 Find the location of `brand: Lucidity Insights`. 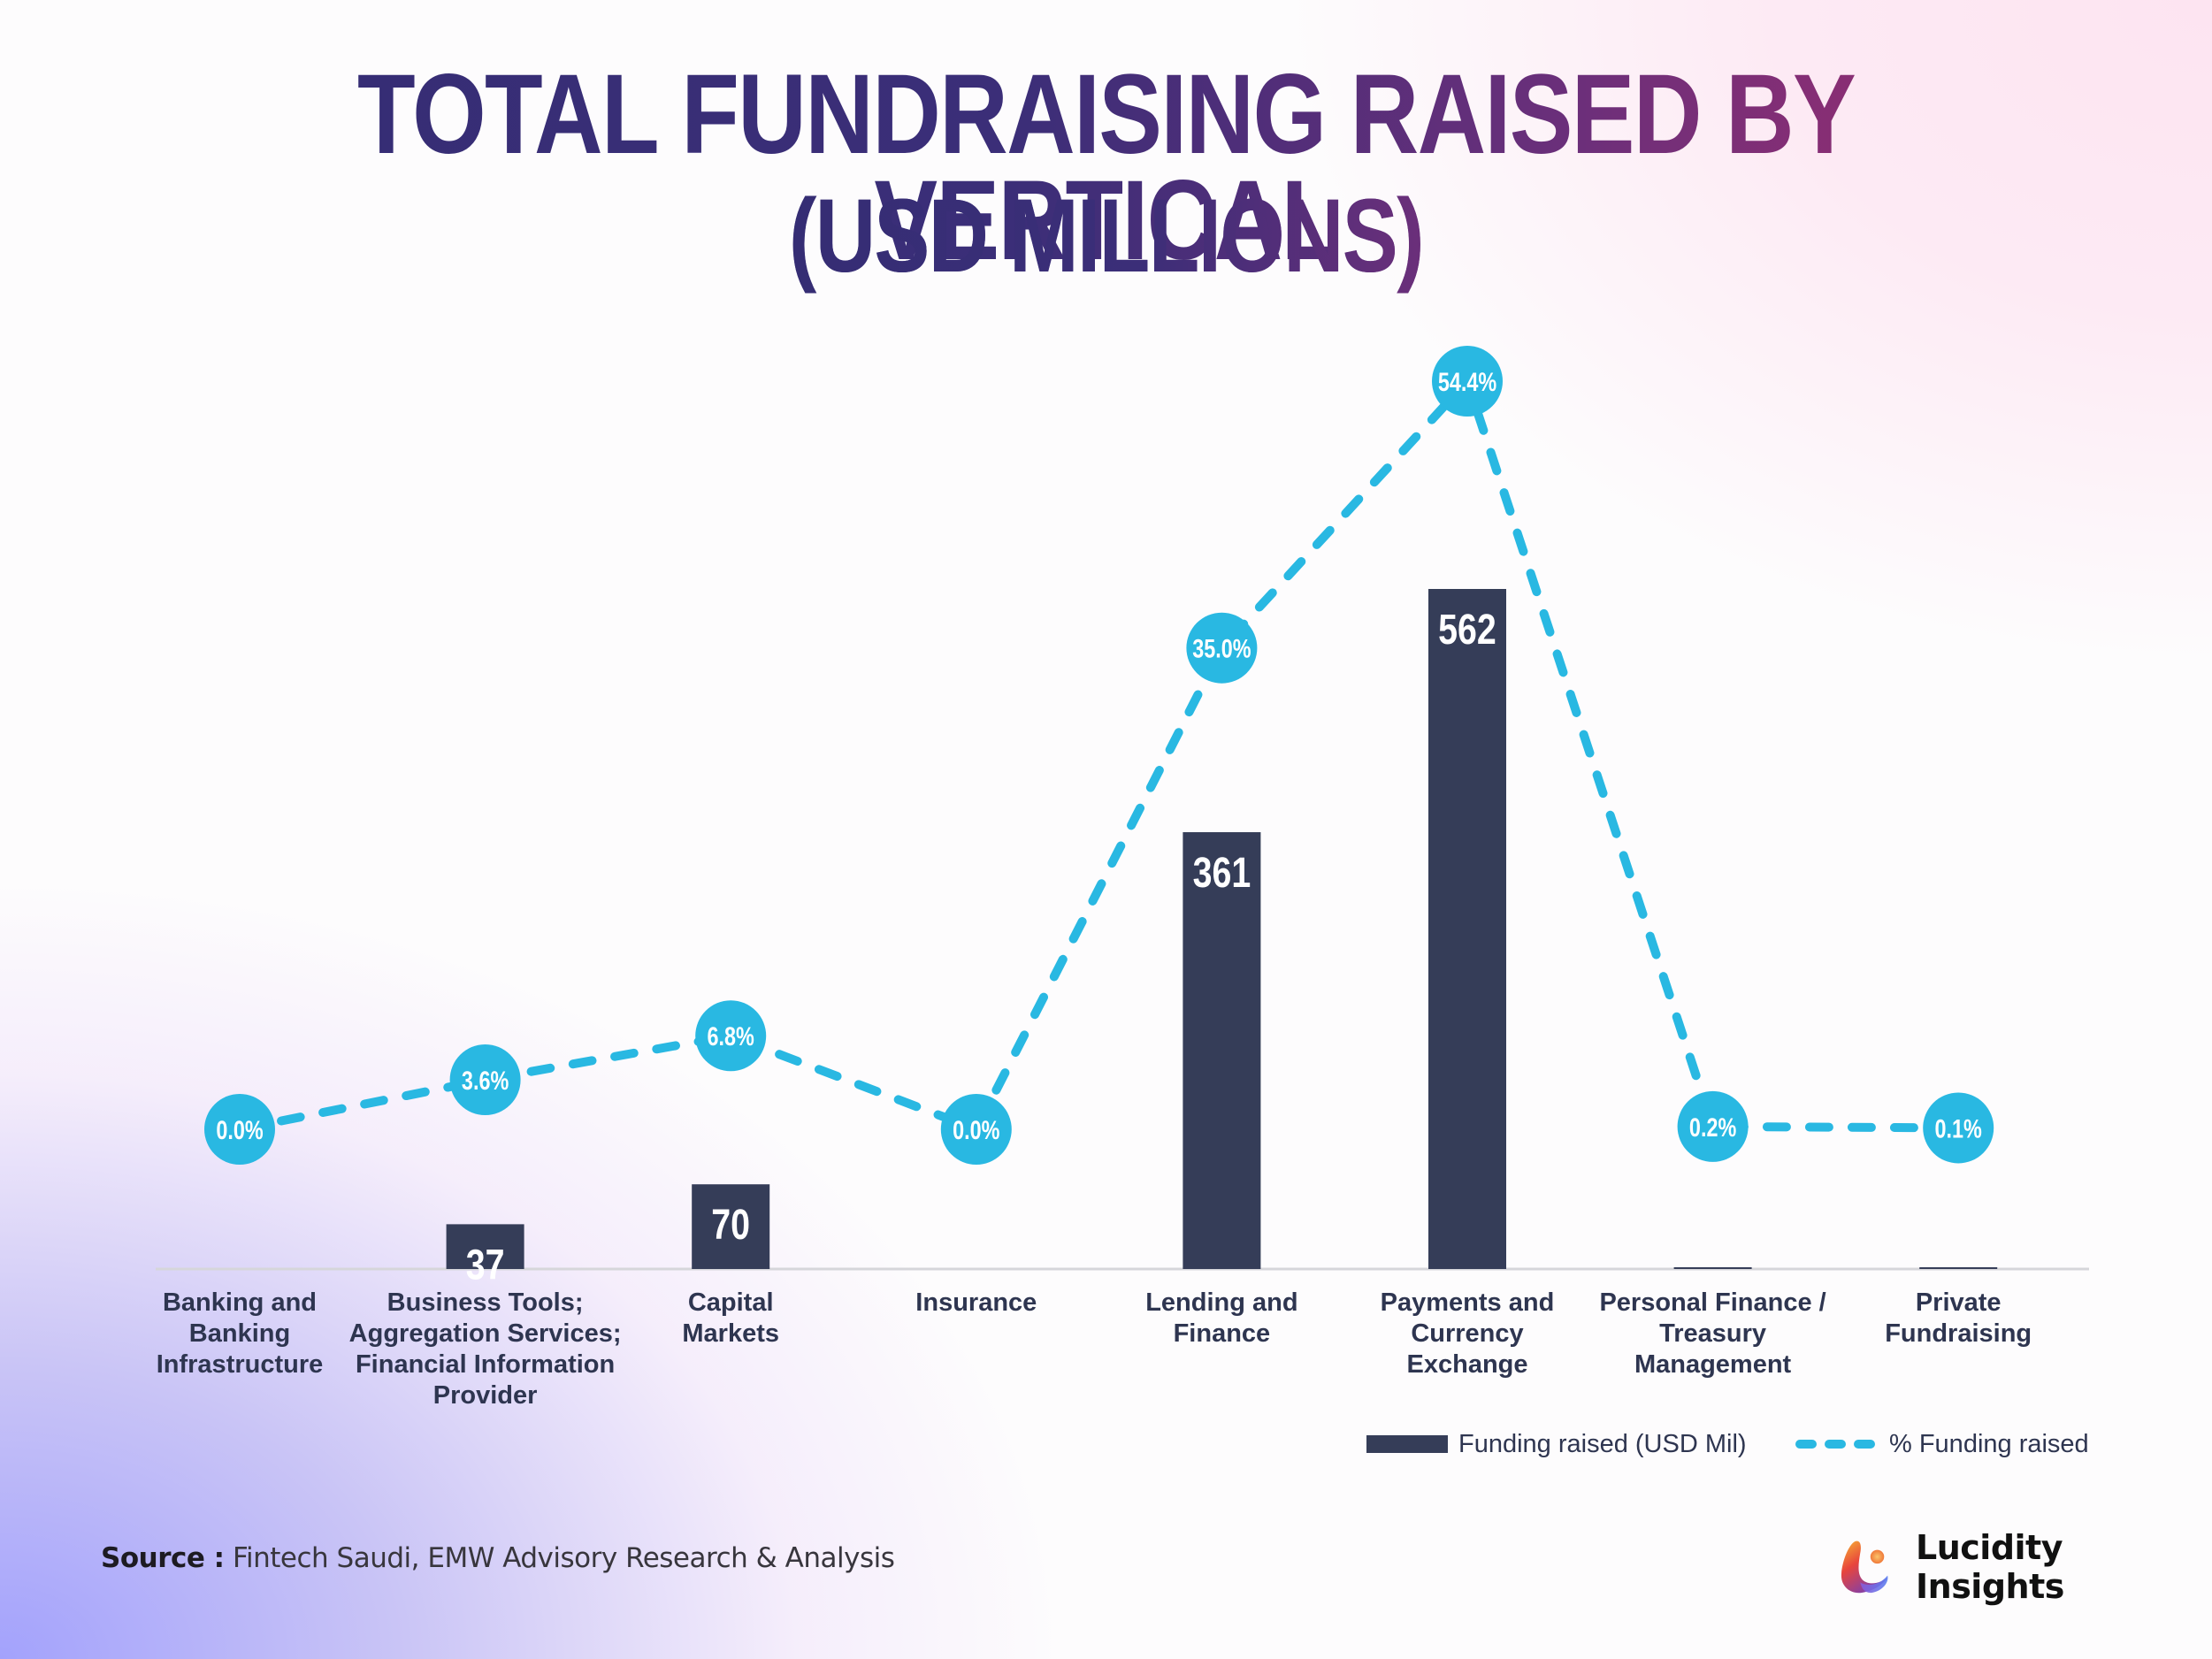

brand: Lucidity Insights is located at coordinates (2026, 1567).